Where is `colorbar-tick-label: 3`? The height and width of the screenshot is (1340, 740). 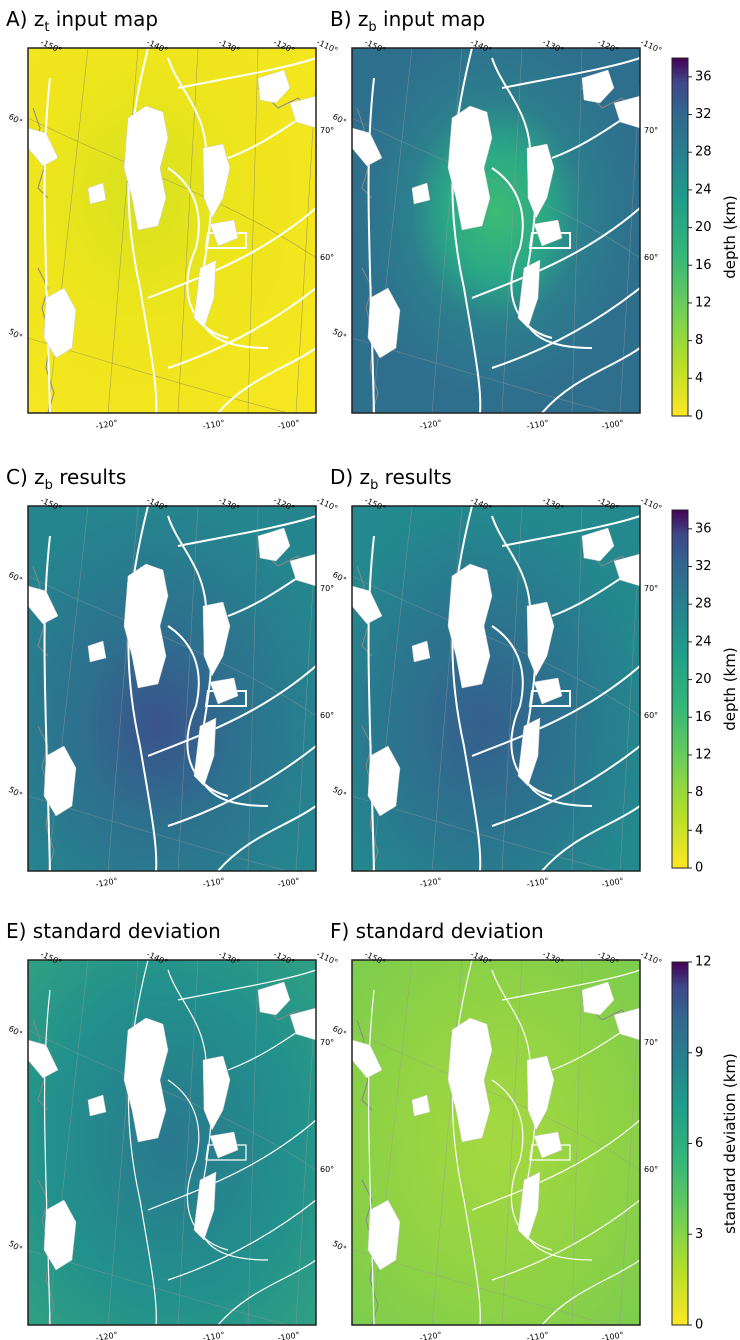 colorbar-tick-label: 3 is located at coordinates (699, 1234).